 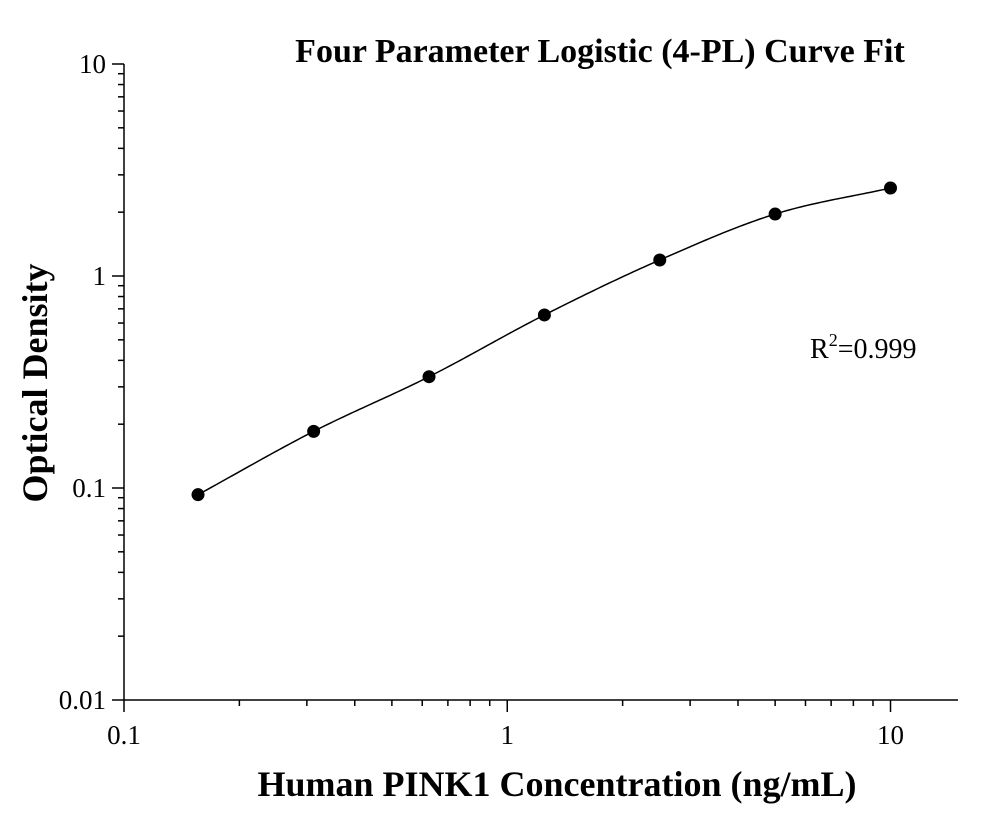 I want to click on chart-title: Four Parameter Logistic (4-PL) Curve Fit, so click(x=600, y=51).